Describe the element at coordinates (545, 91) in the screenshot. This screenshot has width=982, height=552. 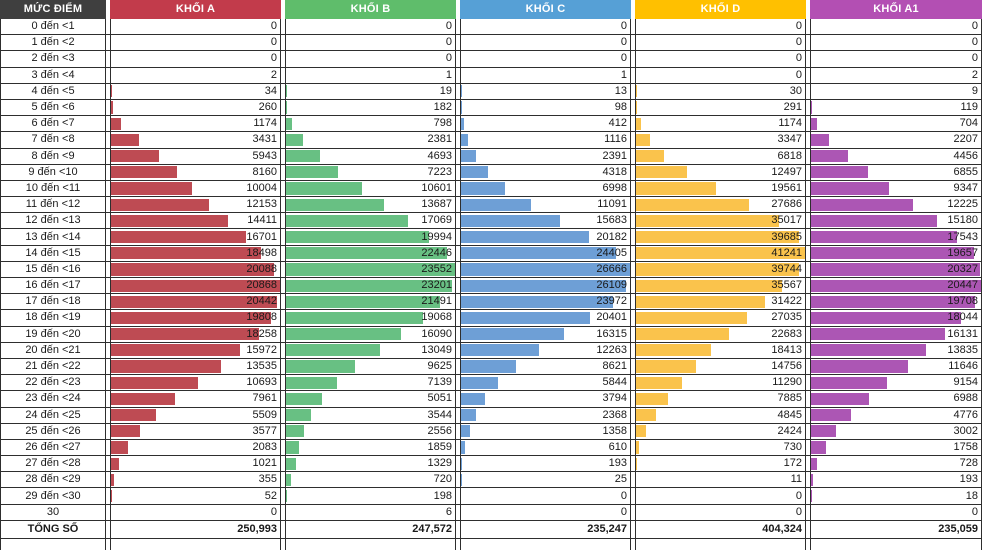
I see `value-cell: 13` at that location.